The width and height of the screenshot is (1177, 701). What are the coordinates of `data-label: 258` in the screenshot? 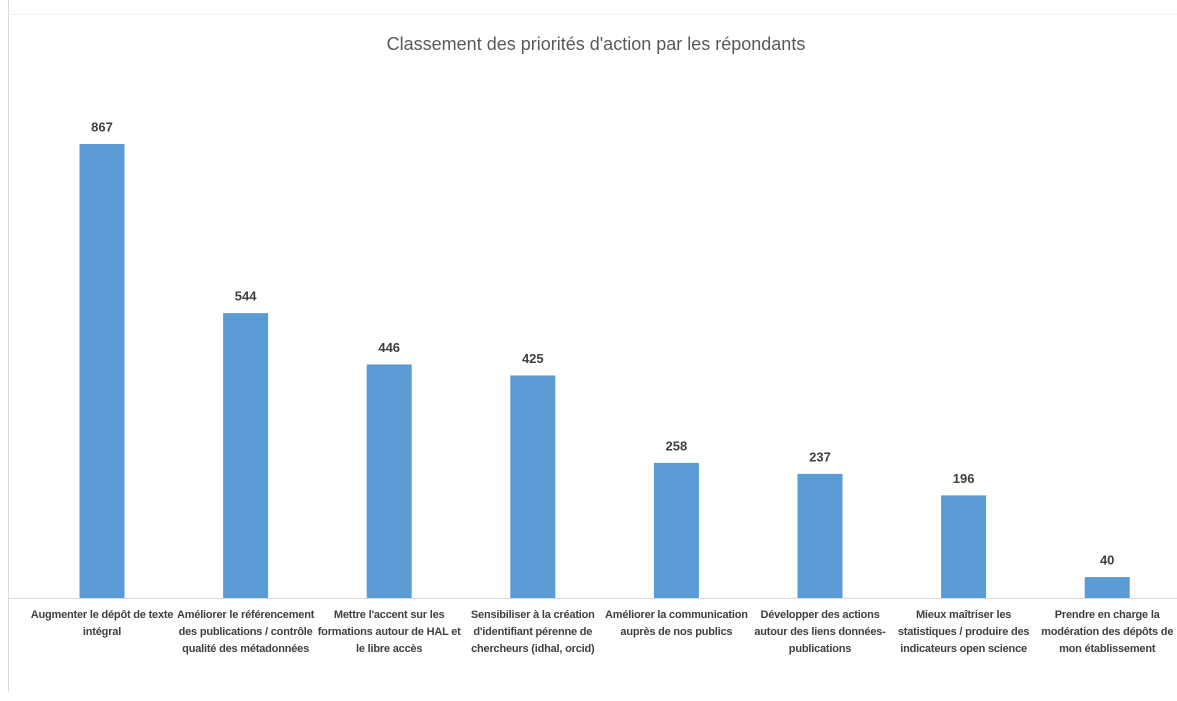 It's located at (677, 445).